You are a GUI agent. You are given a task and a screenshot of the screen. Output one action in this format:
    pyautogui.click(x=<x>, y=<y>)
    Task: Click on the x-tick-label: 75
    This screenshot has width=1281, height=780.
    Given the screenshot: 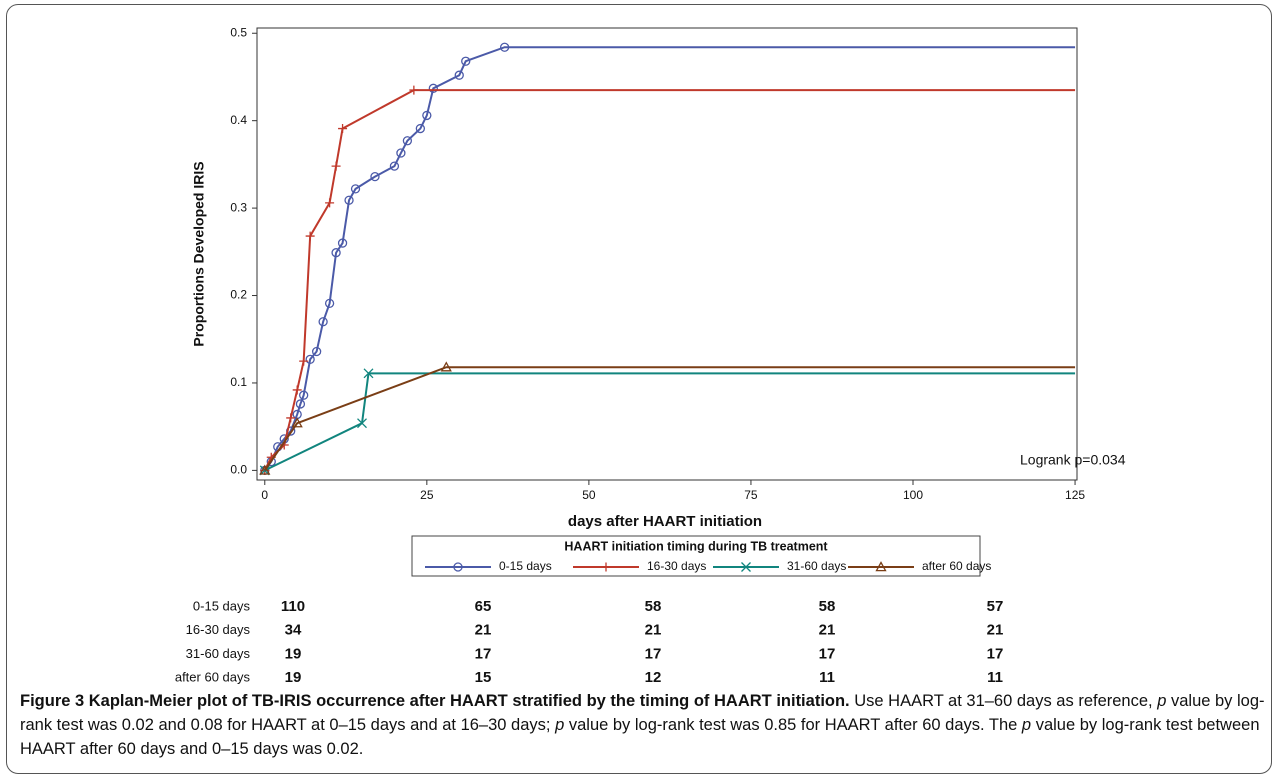 What is the action you would take?
    pyautogui.click(x=751, y=495)
    